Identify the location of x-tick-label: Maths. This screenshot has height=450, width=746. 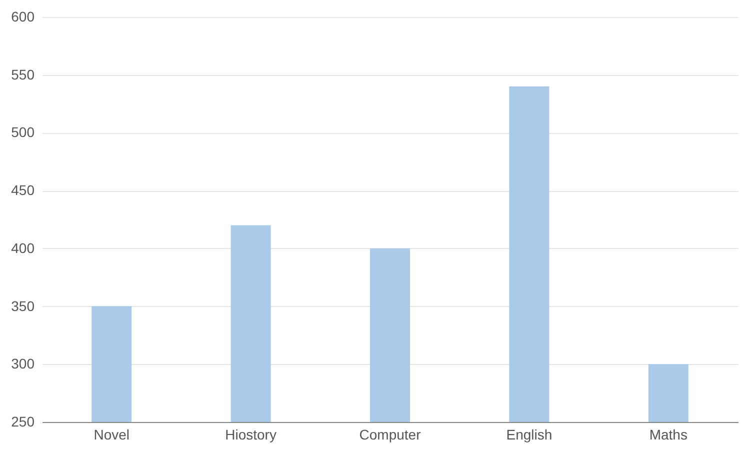
(668, 434).